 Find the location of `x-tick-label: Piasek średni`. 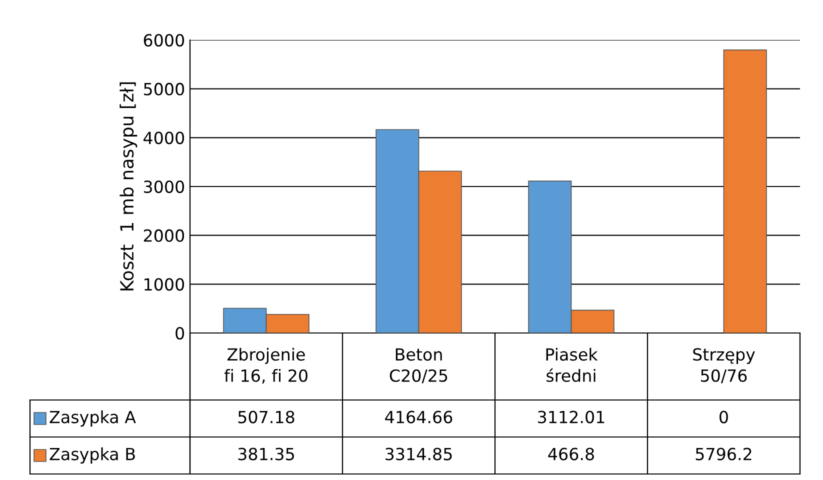

x-tick-label: Piasek średni is located at coordinates (572, 365).